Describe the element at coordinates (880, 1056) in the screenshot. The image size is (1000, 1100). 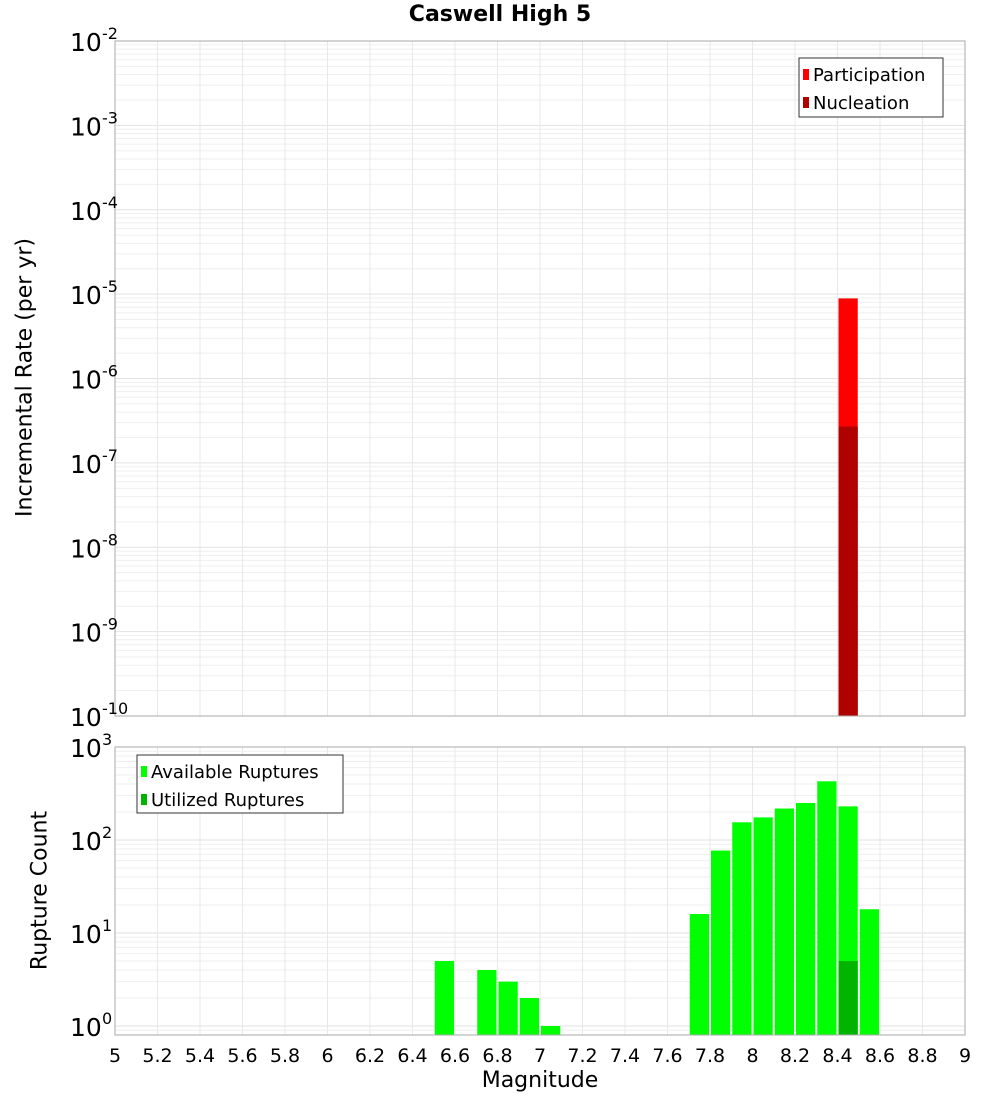
I see `x-tick-label: 8.6` at that location.